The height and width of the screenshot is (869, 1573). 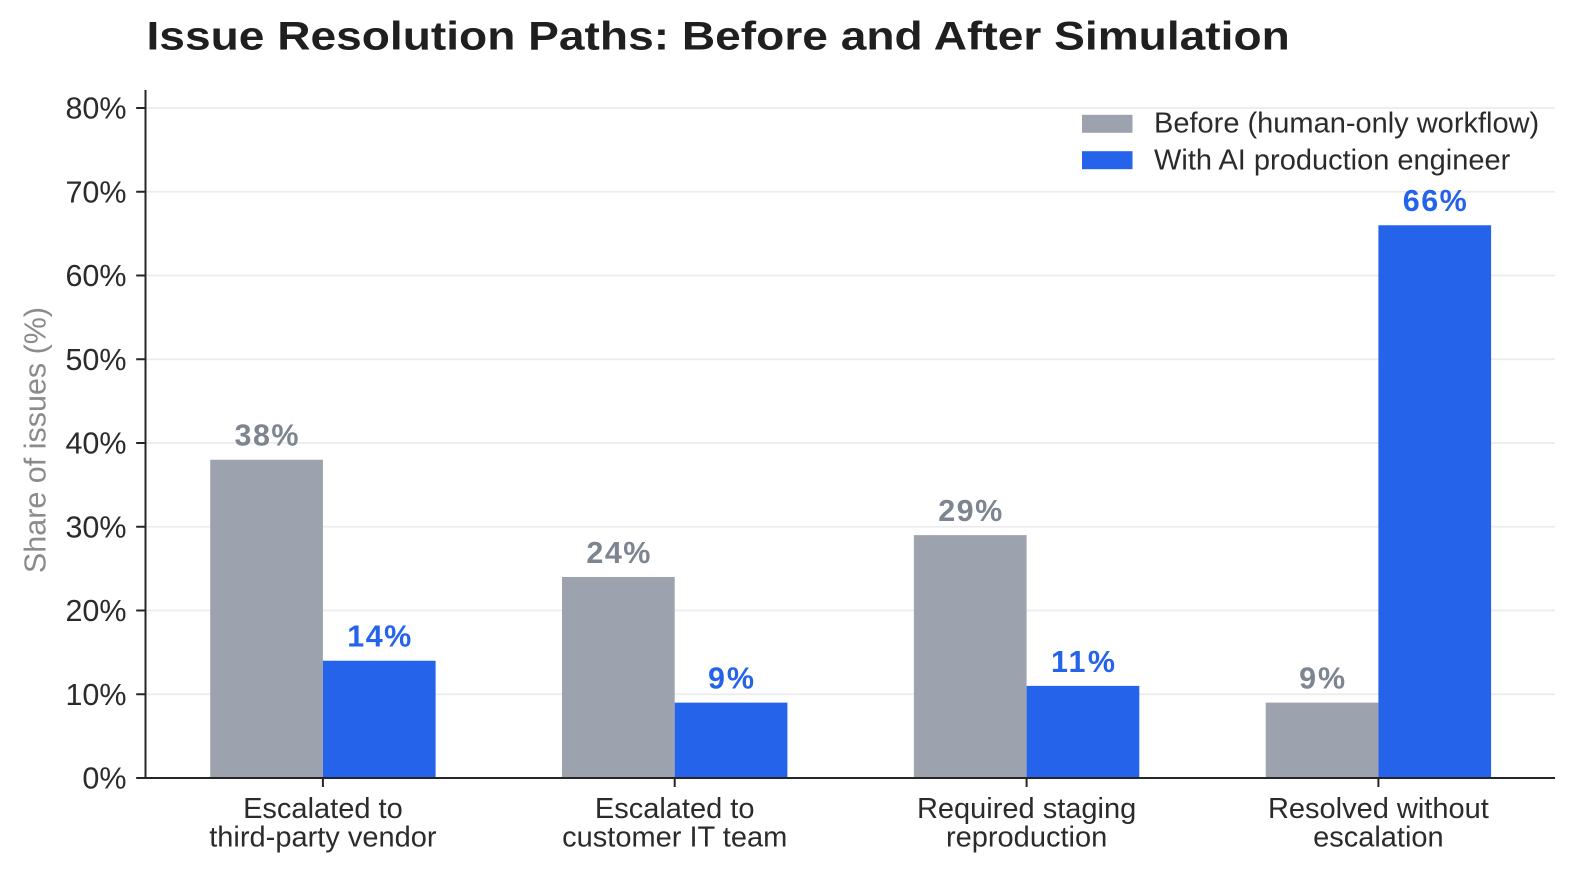 I want to click on svg-text: 66%, so click(x=1435, y=201).